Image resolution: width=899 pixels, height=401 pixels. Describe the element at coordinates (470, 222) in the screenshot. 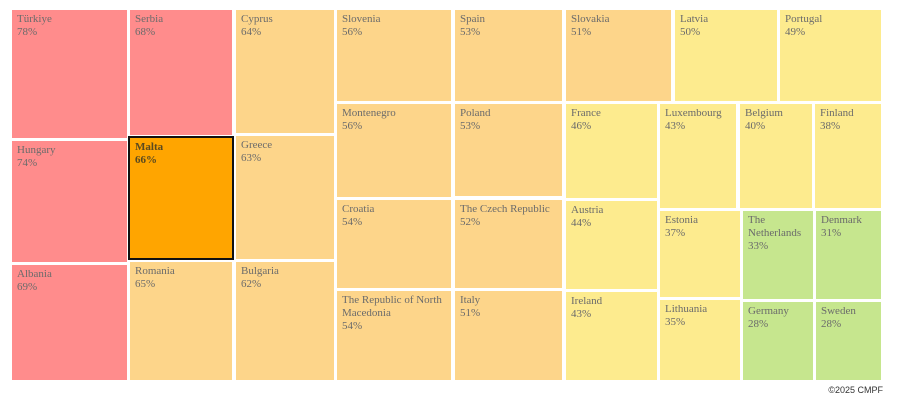

I see `tile-value: 52%` at that location.